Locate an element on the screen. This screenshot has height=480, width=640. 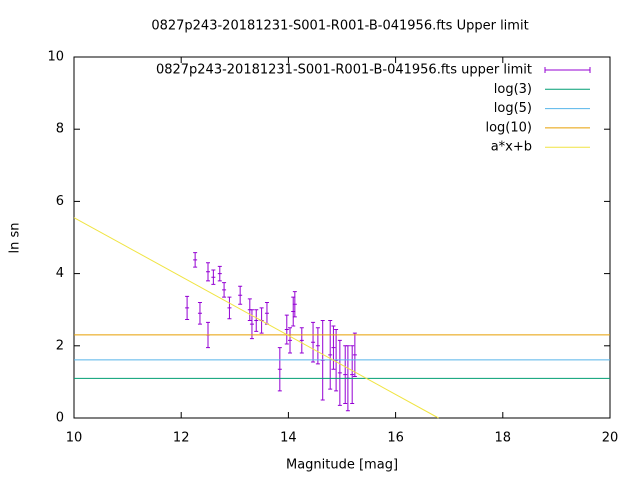
y-tick-label: 4 is located at coordinates (60, 273).